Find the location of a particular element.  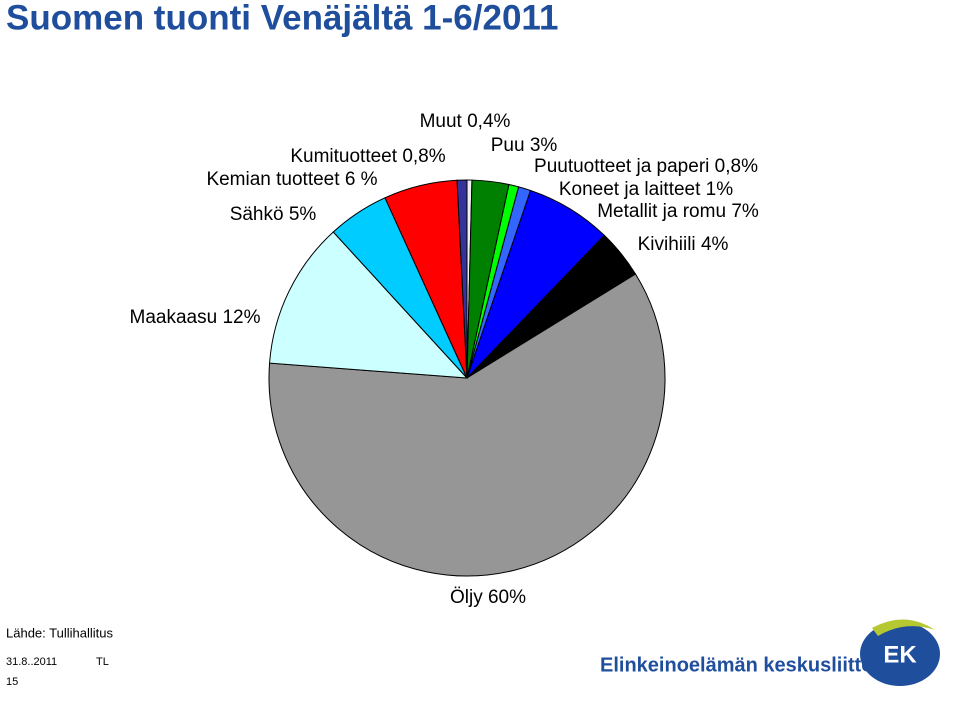

slice-label: Koneet ja laitteet 1% is located at coordinates (646, 189).